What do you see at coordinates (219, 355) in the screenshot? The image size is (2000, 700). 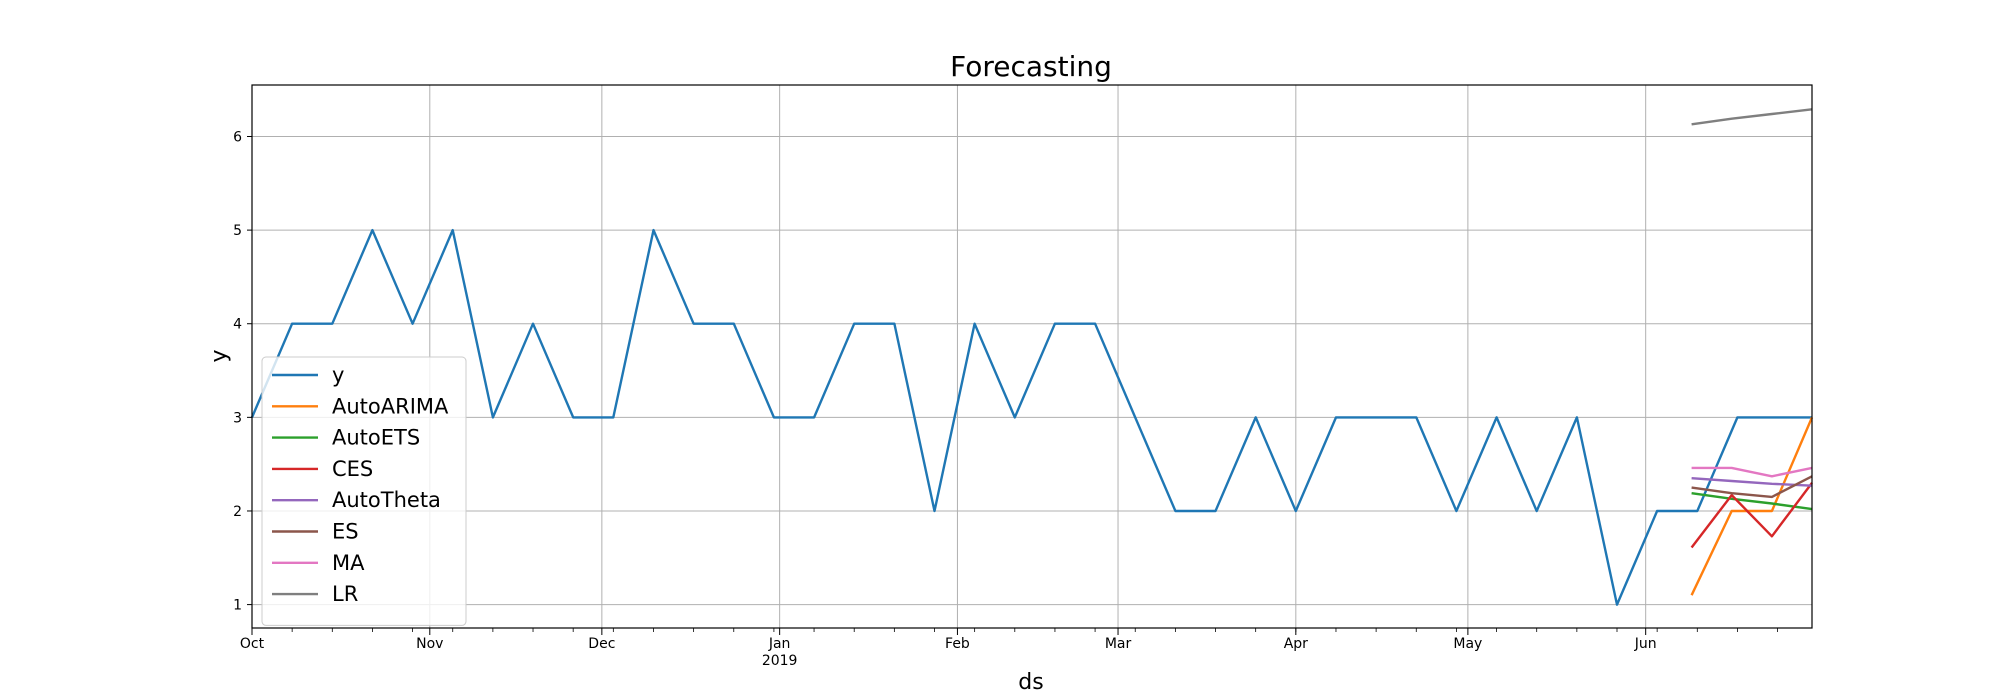 I see `y-axis-label: y` at bounding box center [219, 355].